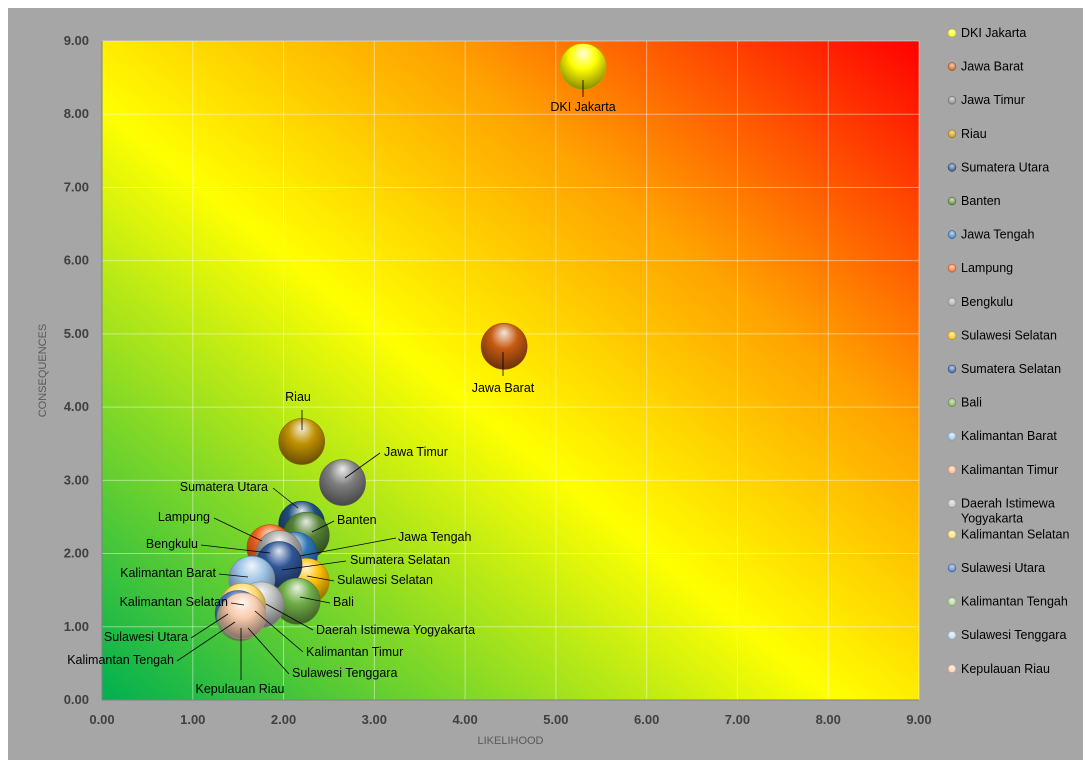  Describe the element at coordinates (76, 406) in the screenshot. I see `y-tick-label: 4.00` at that location.